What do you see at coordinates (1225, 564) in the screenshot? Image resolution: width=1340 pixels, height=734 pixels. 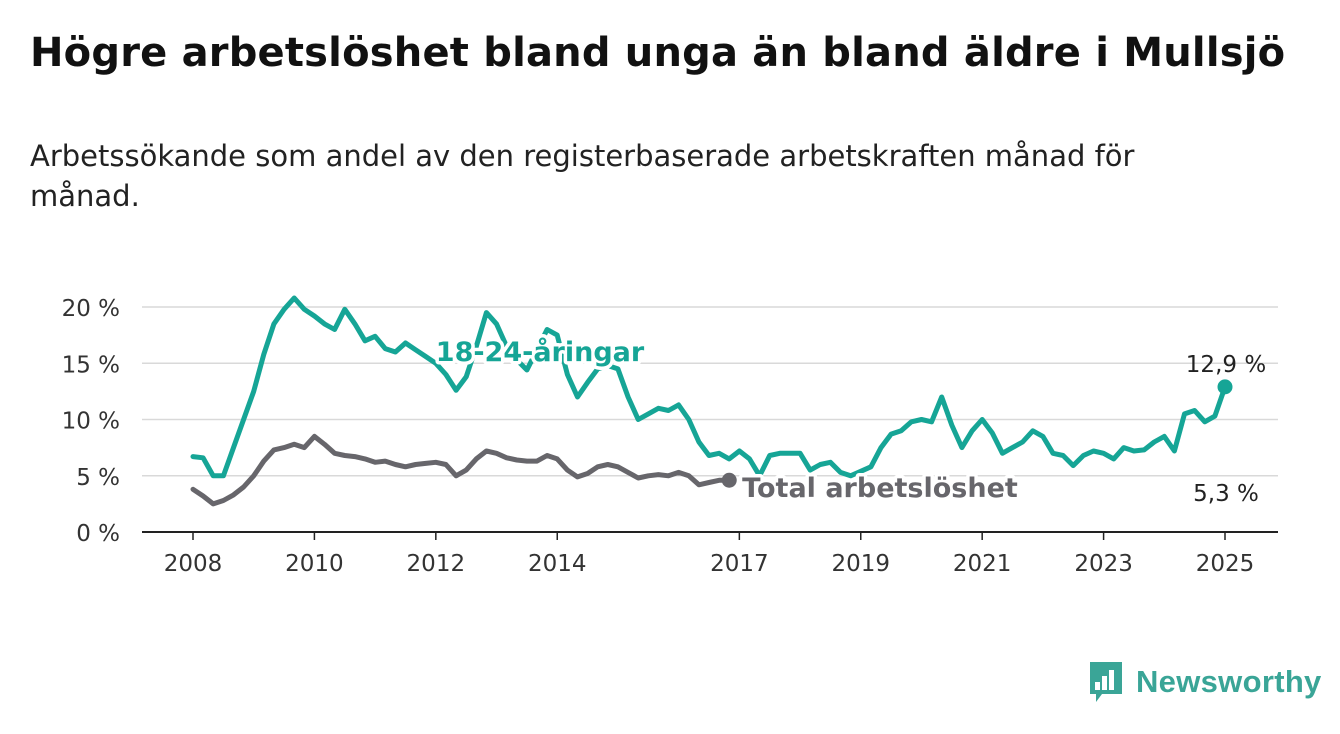 I see `x-tick-label: 2025` at bounding box center [1225, 564].